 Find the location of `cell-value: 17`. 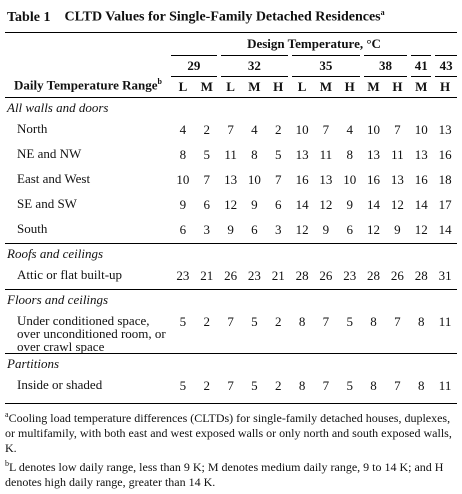

cell-value: 17 is located at coordinates (445, 204).